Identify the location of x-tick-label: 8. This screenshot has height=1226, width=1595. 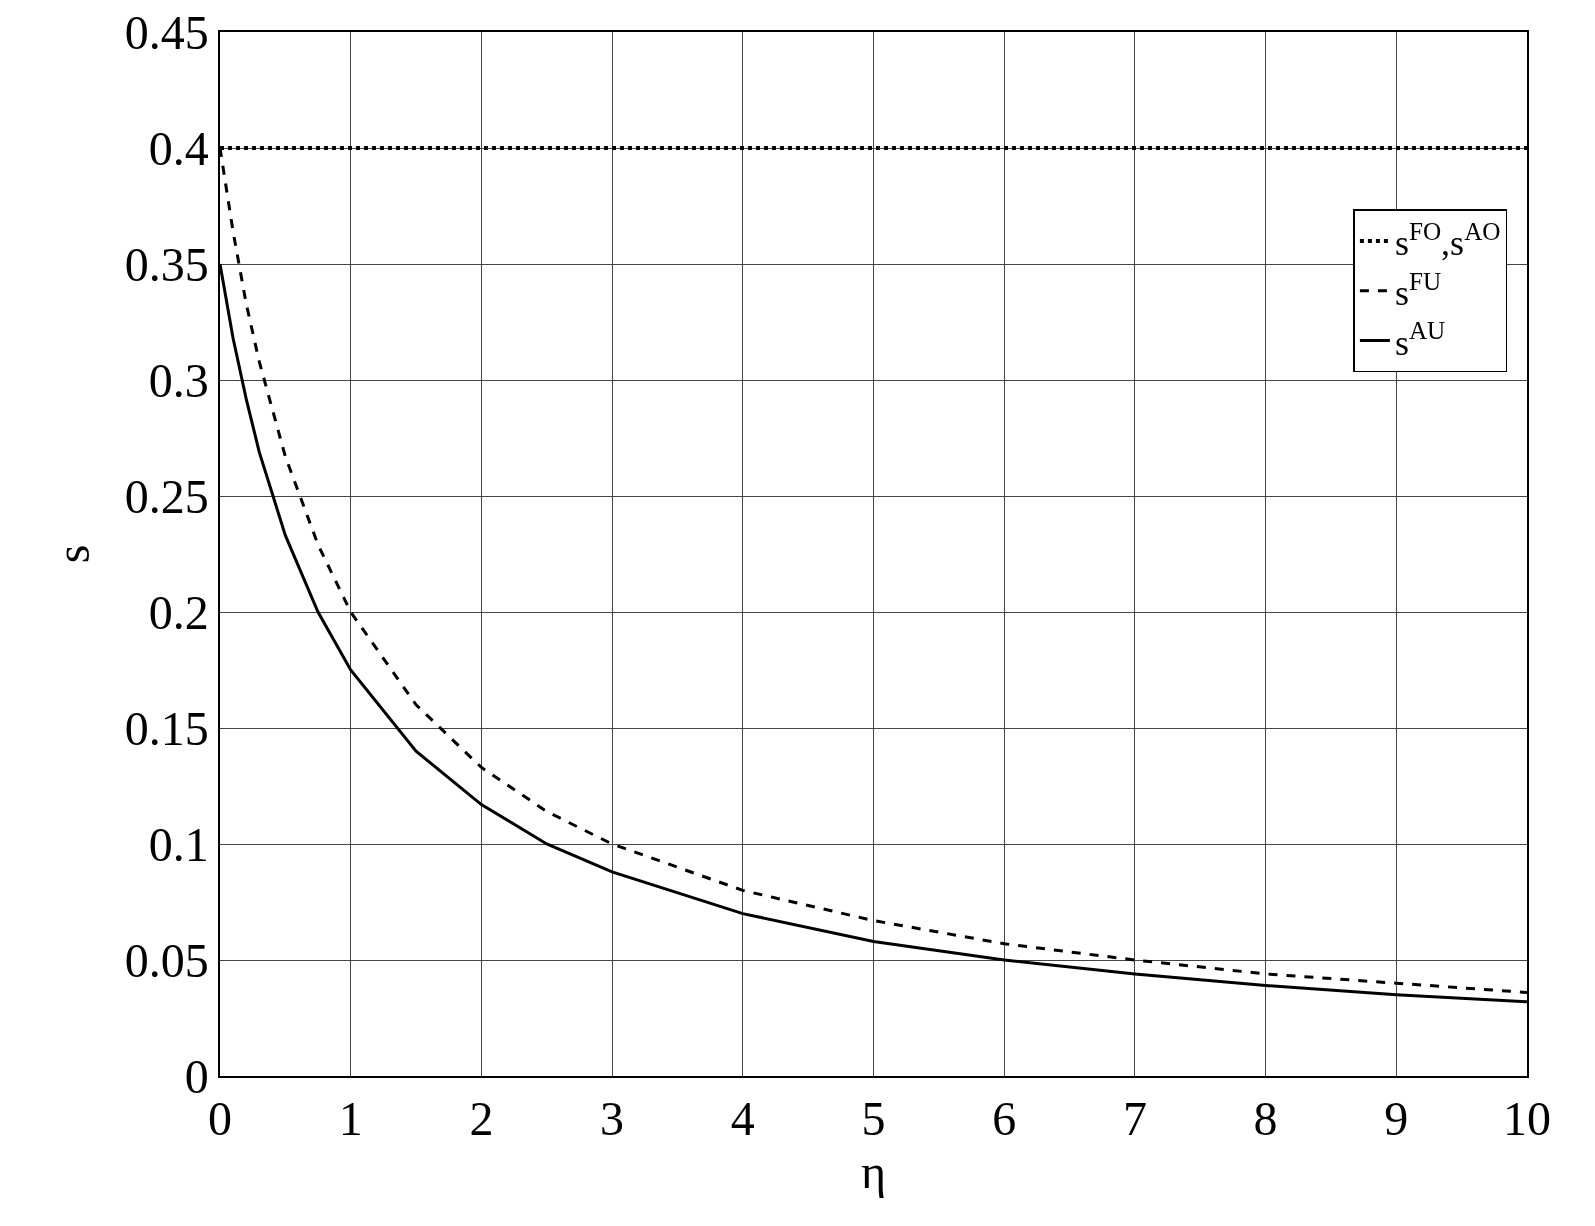
(1265, 1119).